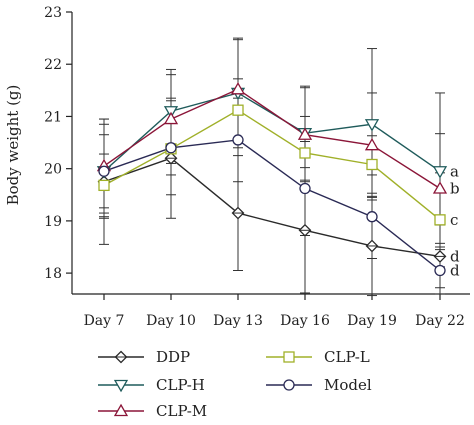  I want to click on series-line-clp-h, so click(272, 132).